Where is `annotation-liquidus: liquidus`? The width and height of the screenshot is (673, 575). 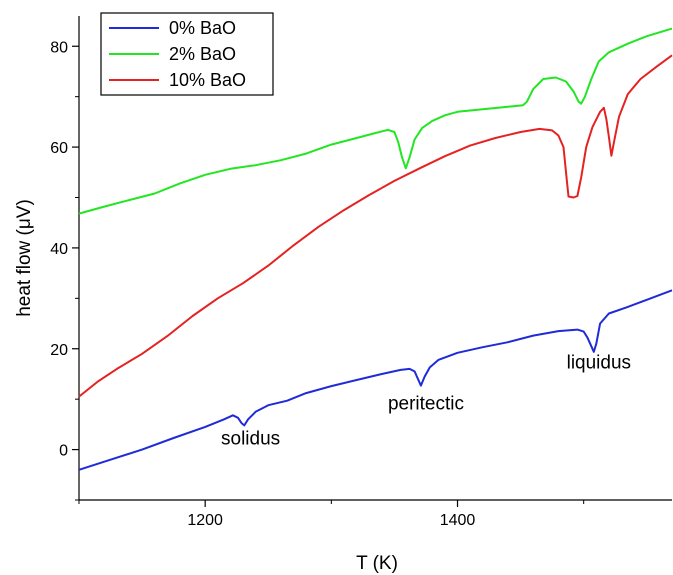
annotation-liquidus: liquidus is located at coordinates (599, 362).